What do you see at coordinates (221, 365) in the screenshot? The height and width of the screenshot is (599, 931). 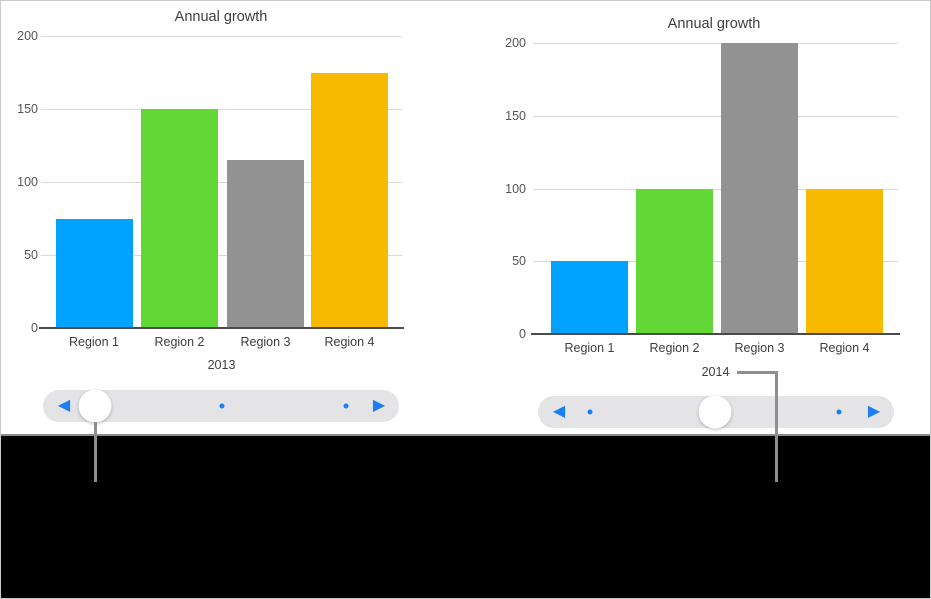 I see `x-axis-title: 2013` at bounding box center [221, 365].